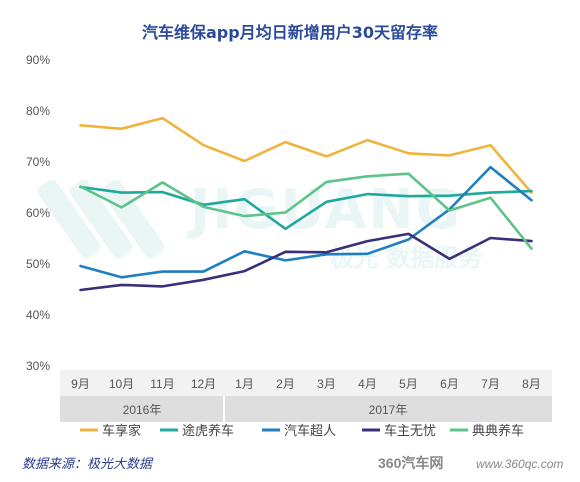  I want to click on y-tick-label: 90%, so click(38, 60).